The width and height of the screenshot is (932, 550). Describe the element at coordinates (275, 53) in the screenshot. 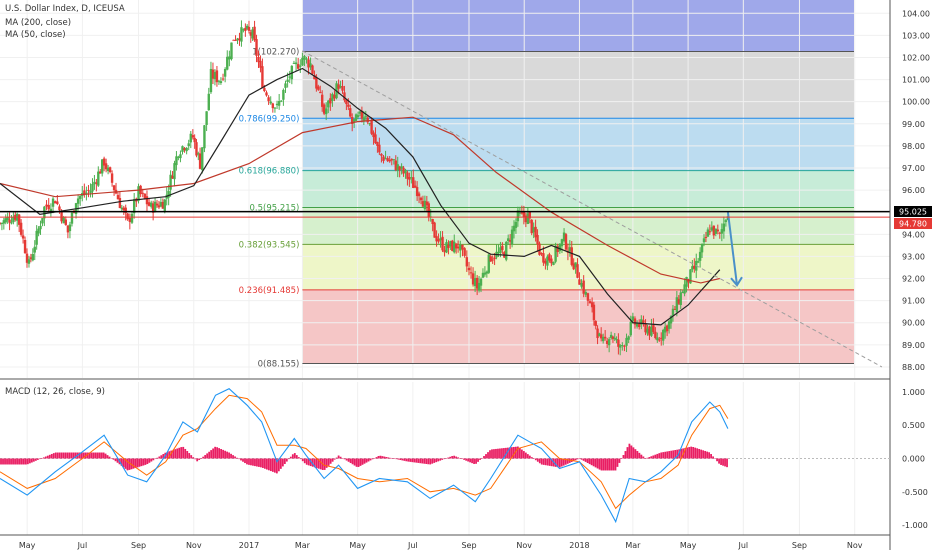

I see `fib-label: 1(102.270)` at that location.